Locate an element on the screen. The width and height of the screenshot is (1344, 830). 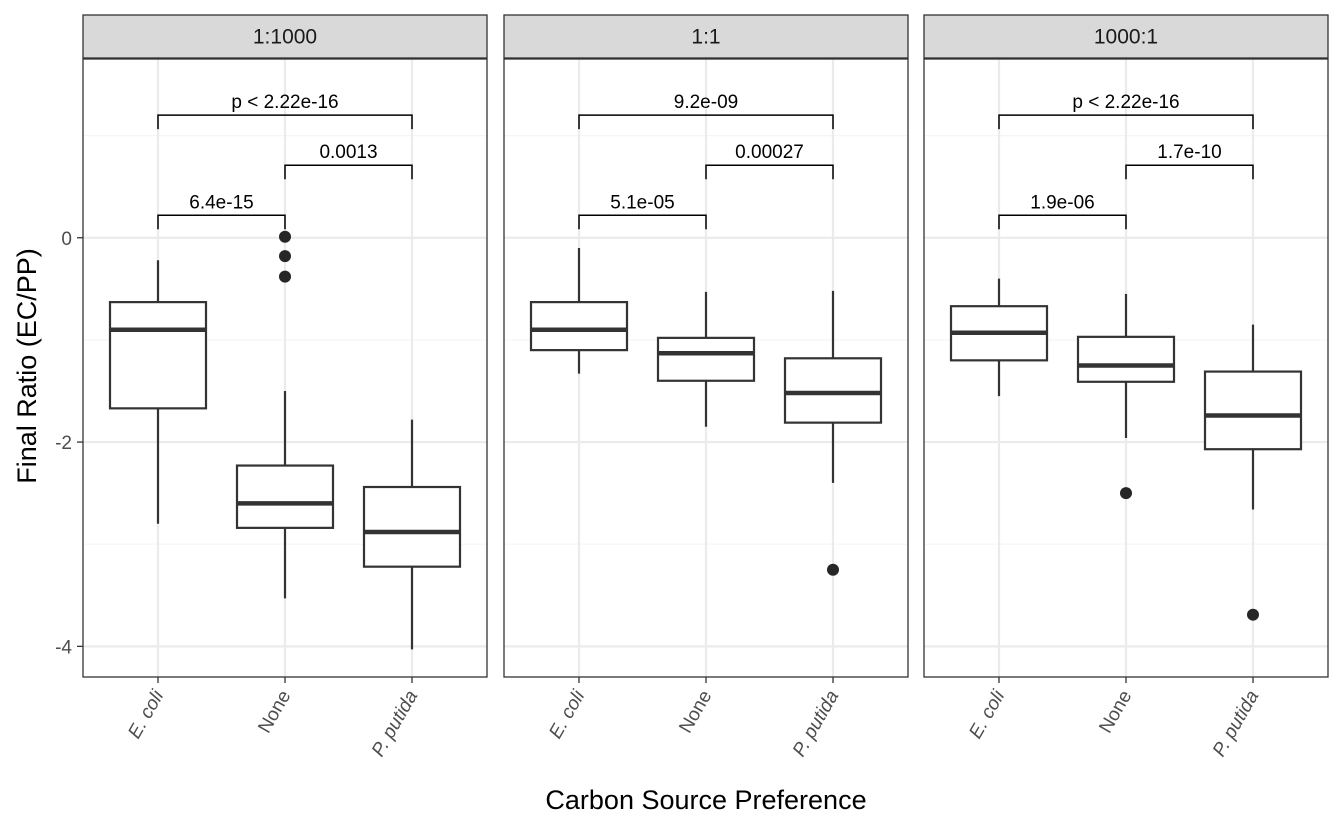
p-value-label: 1.9e-06 is located at coordinates (1062, 202).